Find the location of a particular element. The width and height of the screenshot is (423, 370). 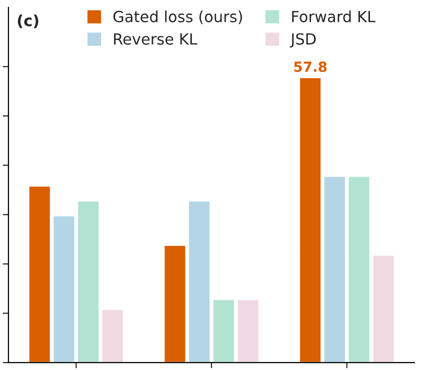

legend-label: JSD is located at coordinates (303, 40).